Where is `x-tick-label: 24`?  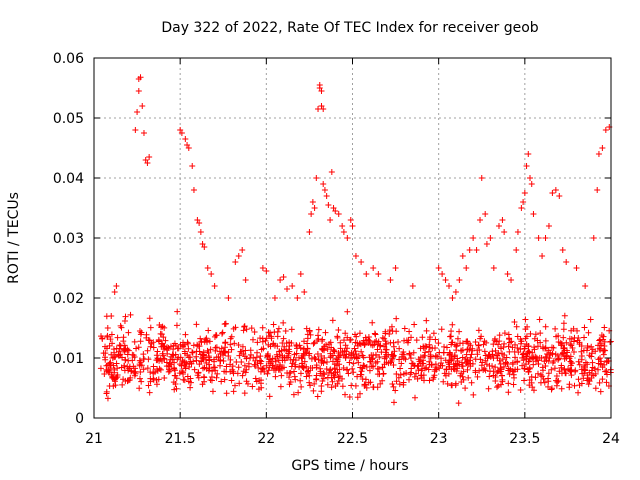 x-tick-label: 24 is located at coordinates (611, 439).